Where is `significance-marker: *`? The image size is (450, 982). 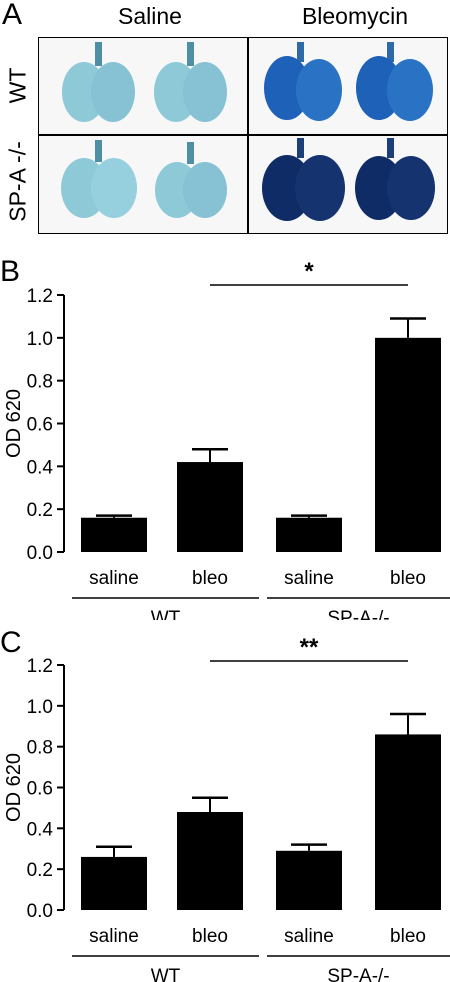 significance-marker: * is located at coordinates (309, 271).